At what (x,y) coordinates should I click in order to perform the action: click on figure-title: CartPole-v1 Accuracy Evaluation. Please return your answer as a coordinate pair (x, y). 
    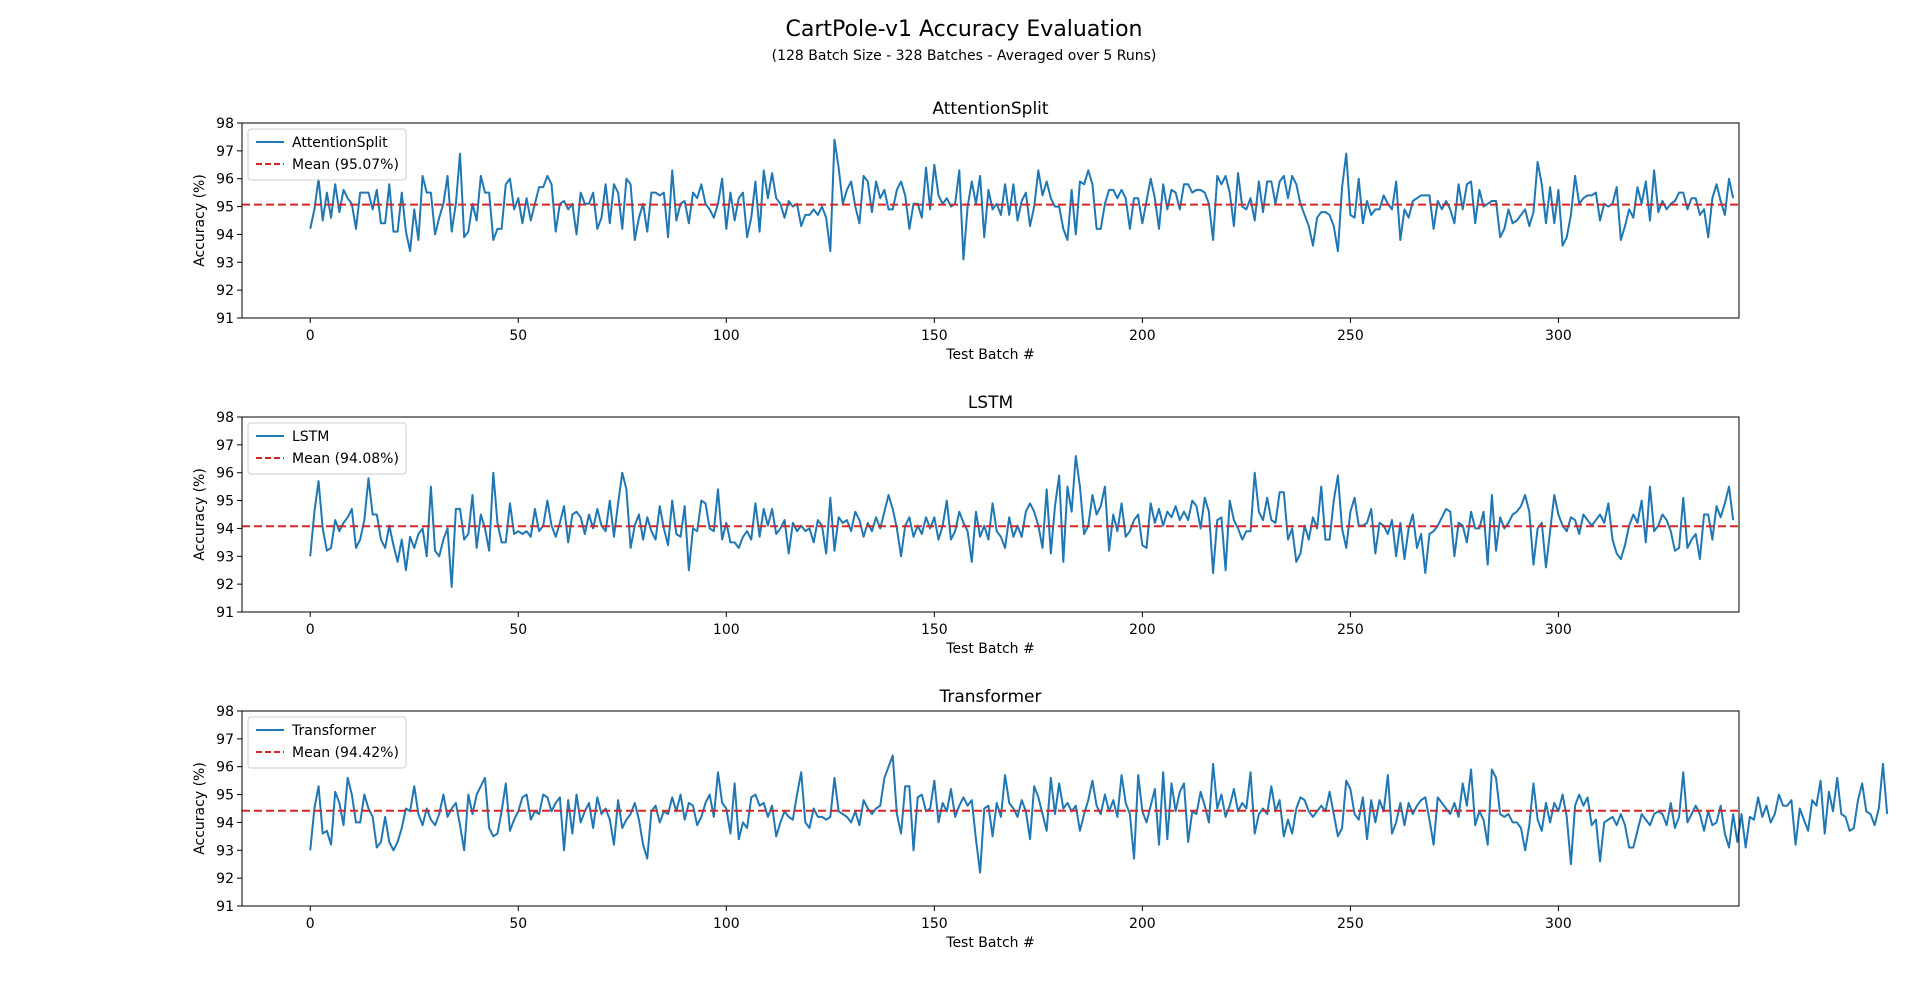
    Looking at the image, I should click on (964, 29).